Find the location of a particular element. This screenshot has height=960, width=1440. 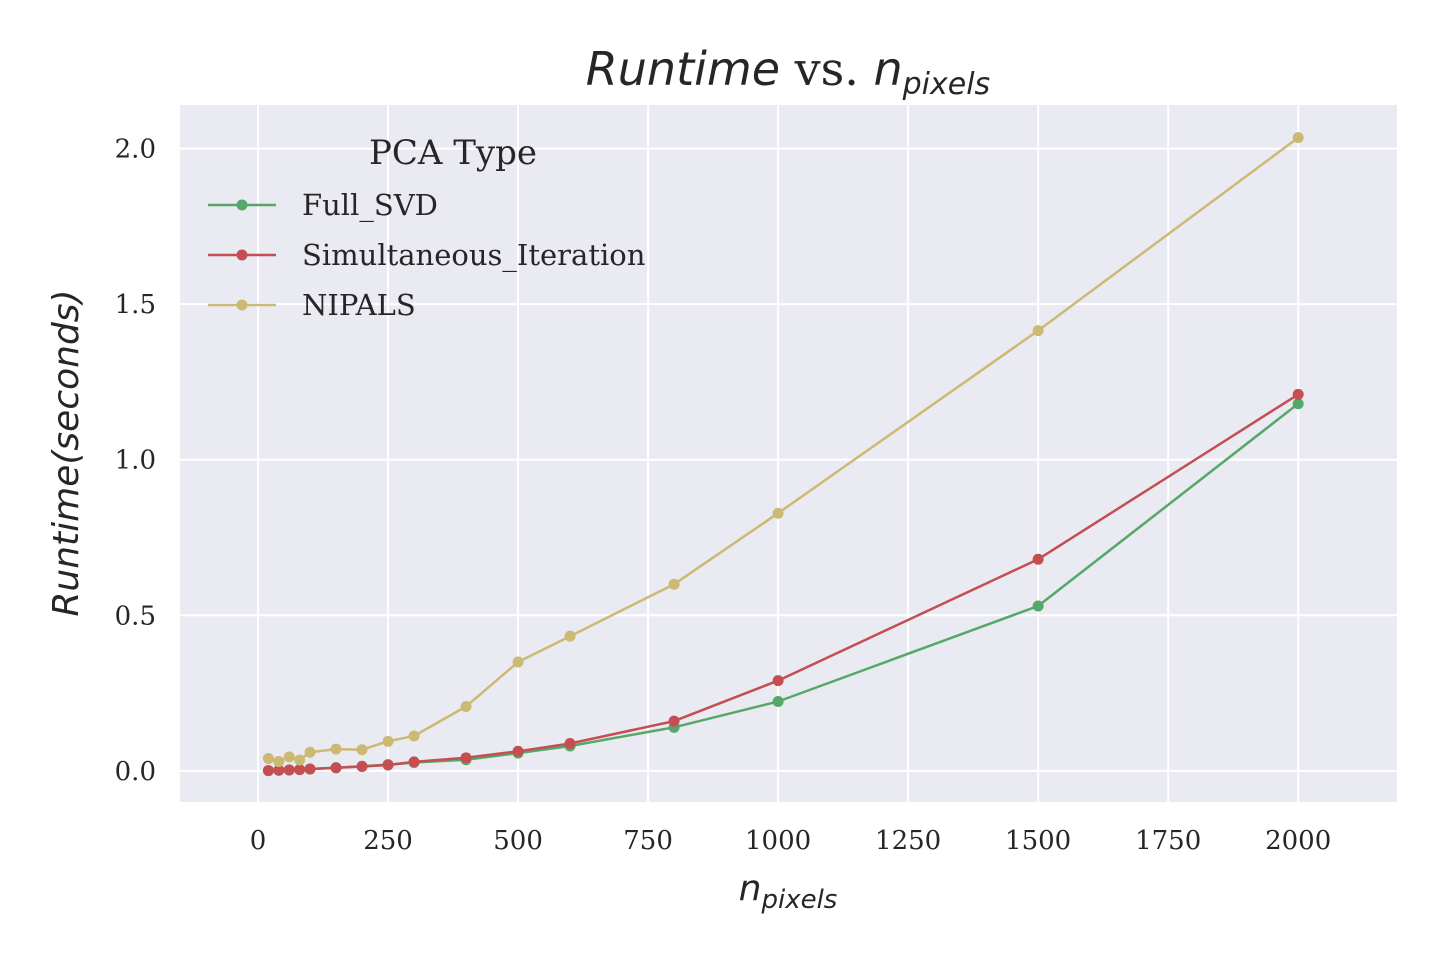

y-tick-label: 2.0 is located at coordinates (135, 150).